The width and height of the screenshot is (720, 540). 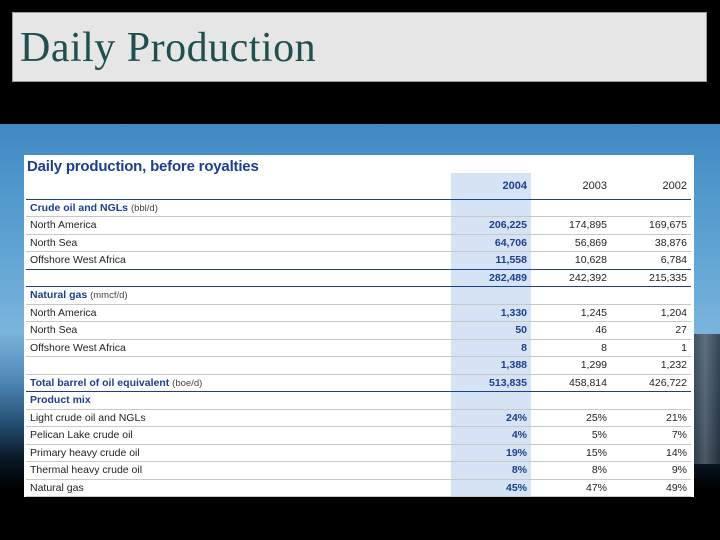 I want to click on value-2003: 8, so click(x=571, y=348).